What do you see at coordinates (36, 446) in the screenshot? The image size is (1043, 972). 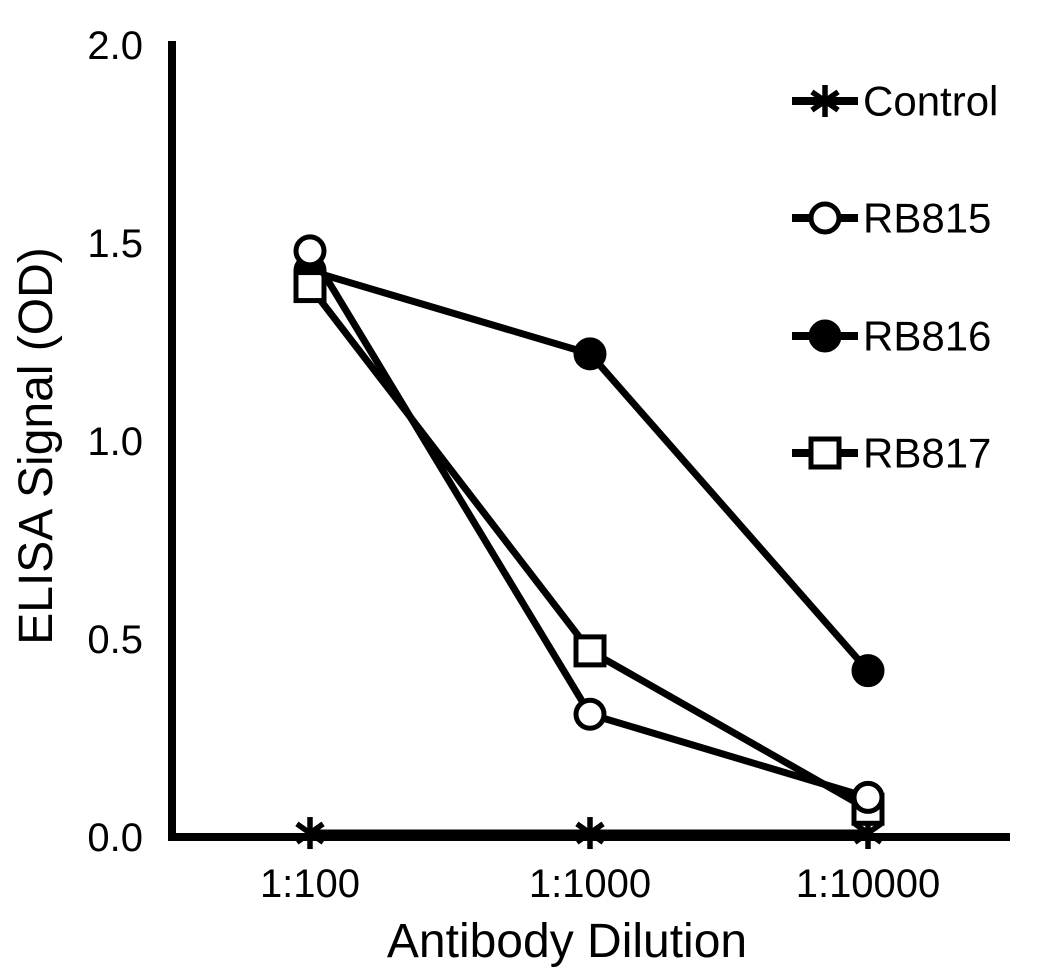 I see `y-axis-title: ELISA Signal (OD)` at bounding box center [36, 446].